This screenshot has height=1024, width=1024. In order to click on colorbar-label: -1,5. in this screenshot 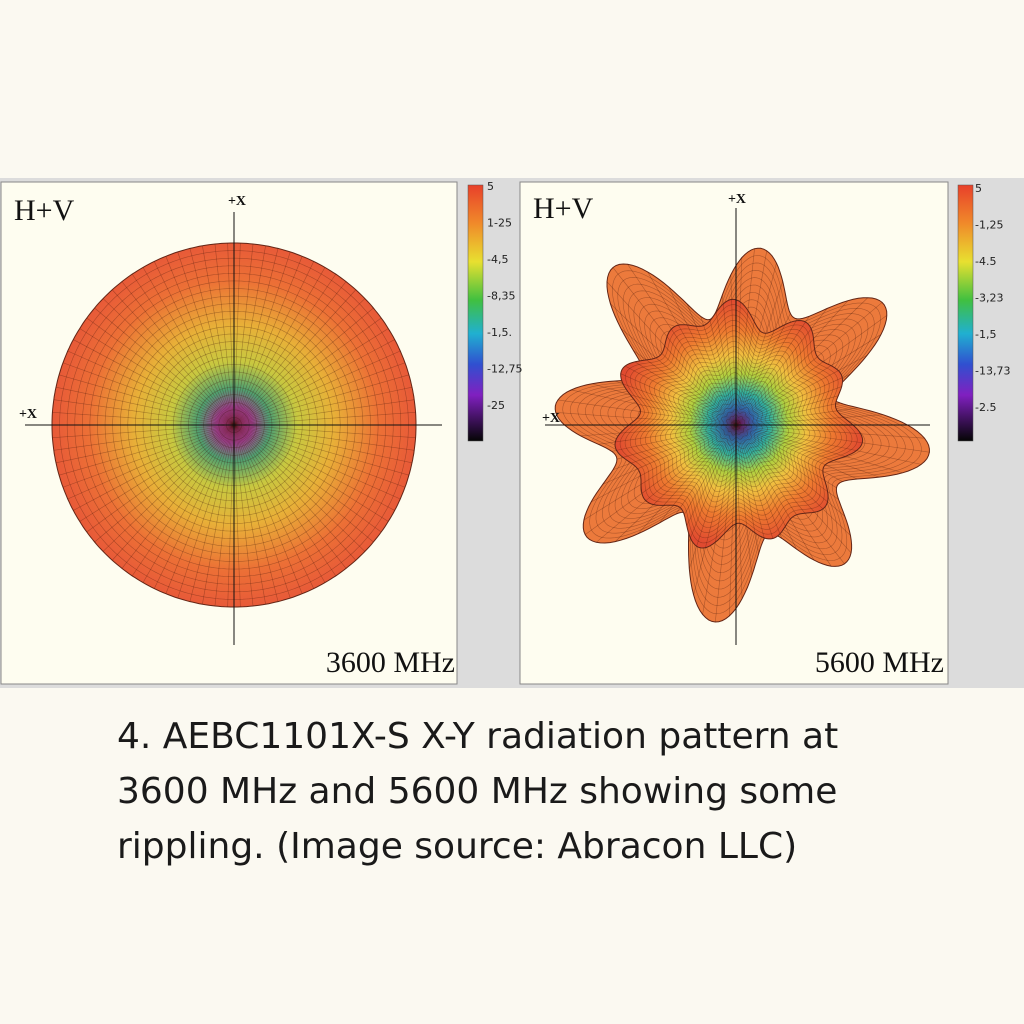, I will do `click(499, 332)`.